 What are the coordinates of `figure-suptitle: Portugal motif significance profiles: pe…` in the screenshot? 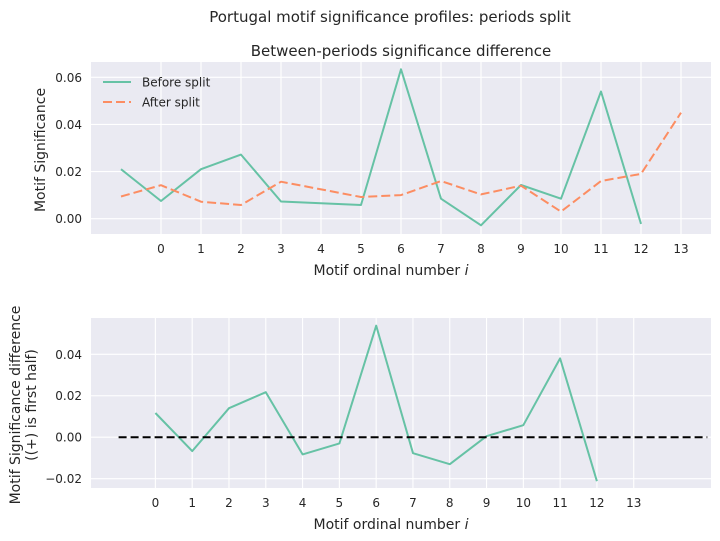 It's located at (390, 17).